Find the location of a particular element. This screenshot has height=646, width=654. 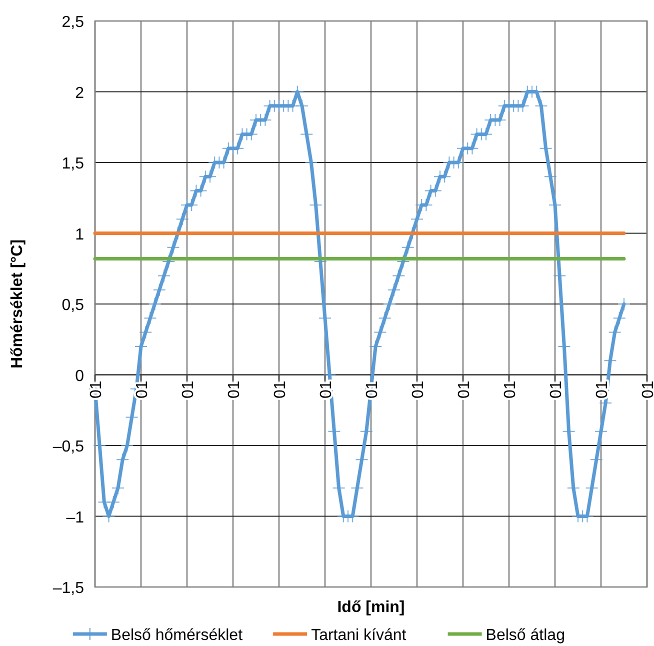

y-tick-label: 0 is located at coordinates (79, 376).